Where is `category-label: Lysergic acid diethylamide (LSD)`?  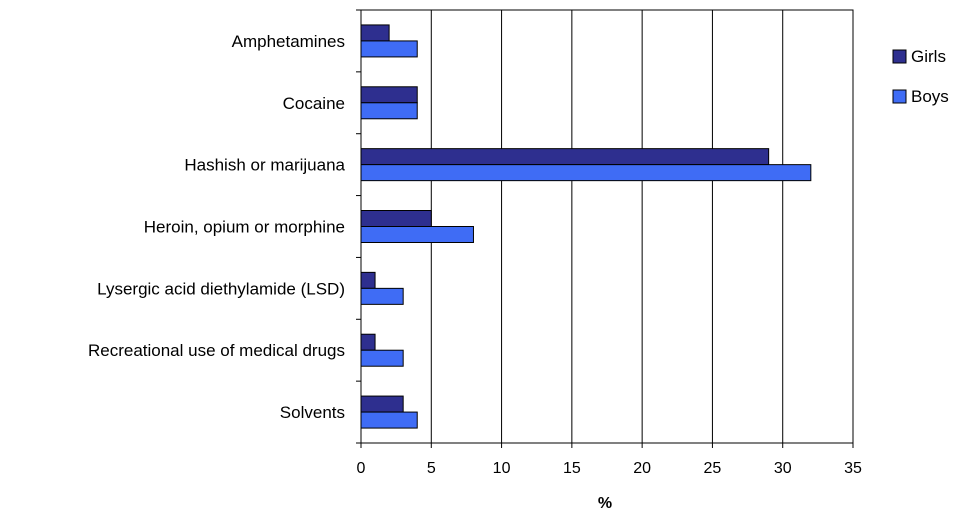 category-label: Lysergic acid diethylamide (LSD) is located at coordinates (221, 288).